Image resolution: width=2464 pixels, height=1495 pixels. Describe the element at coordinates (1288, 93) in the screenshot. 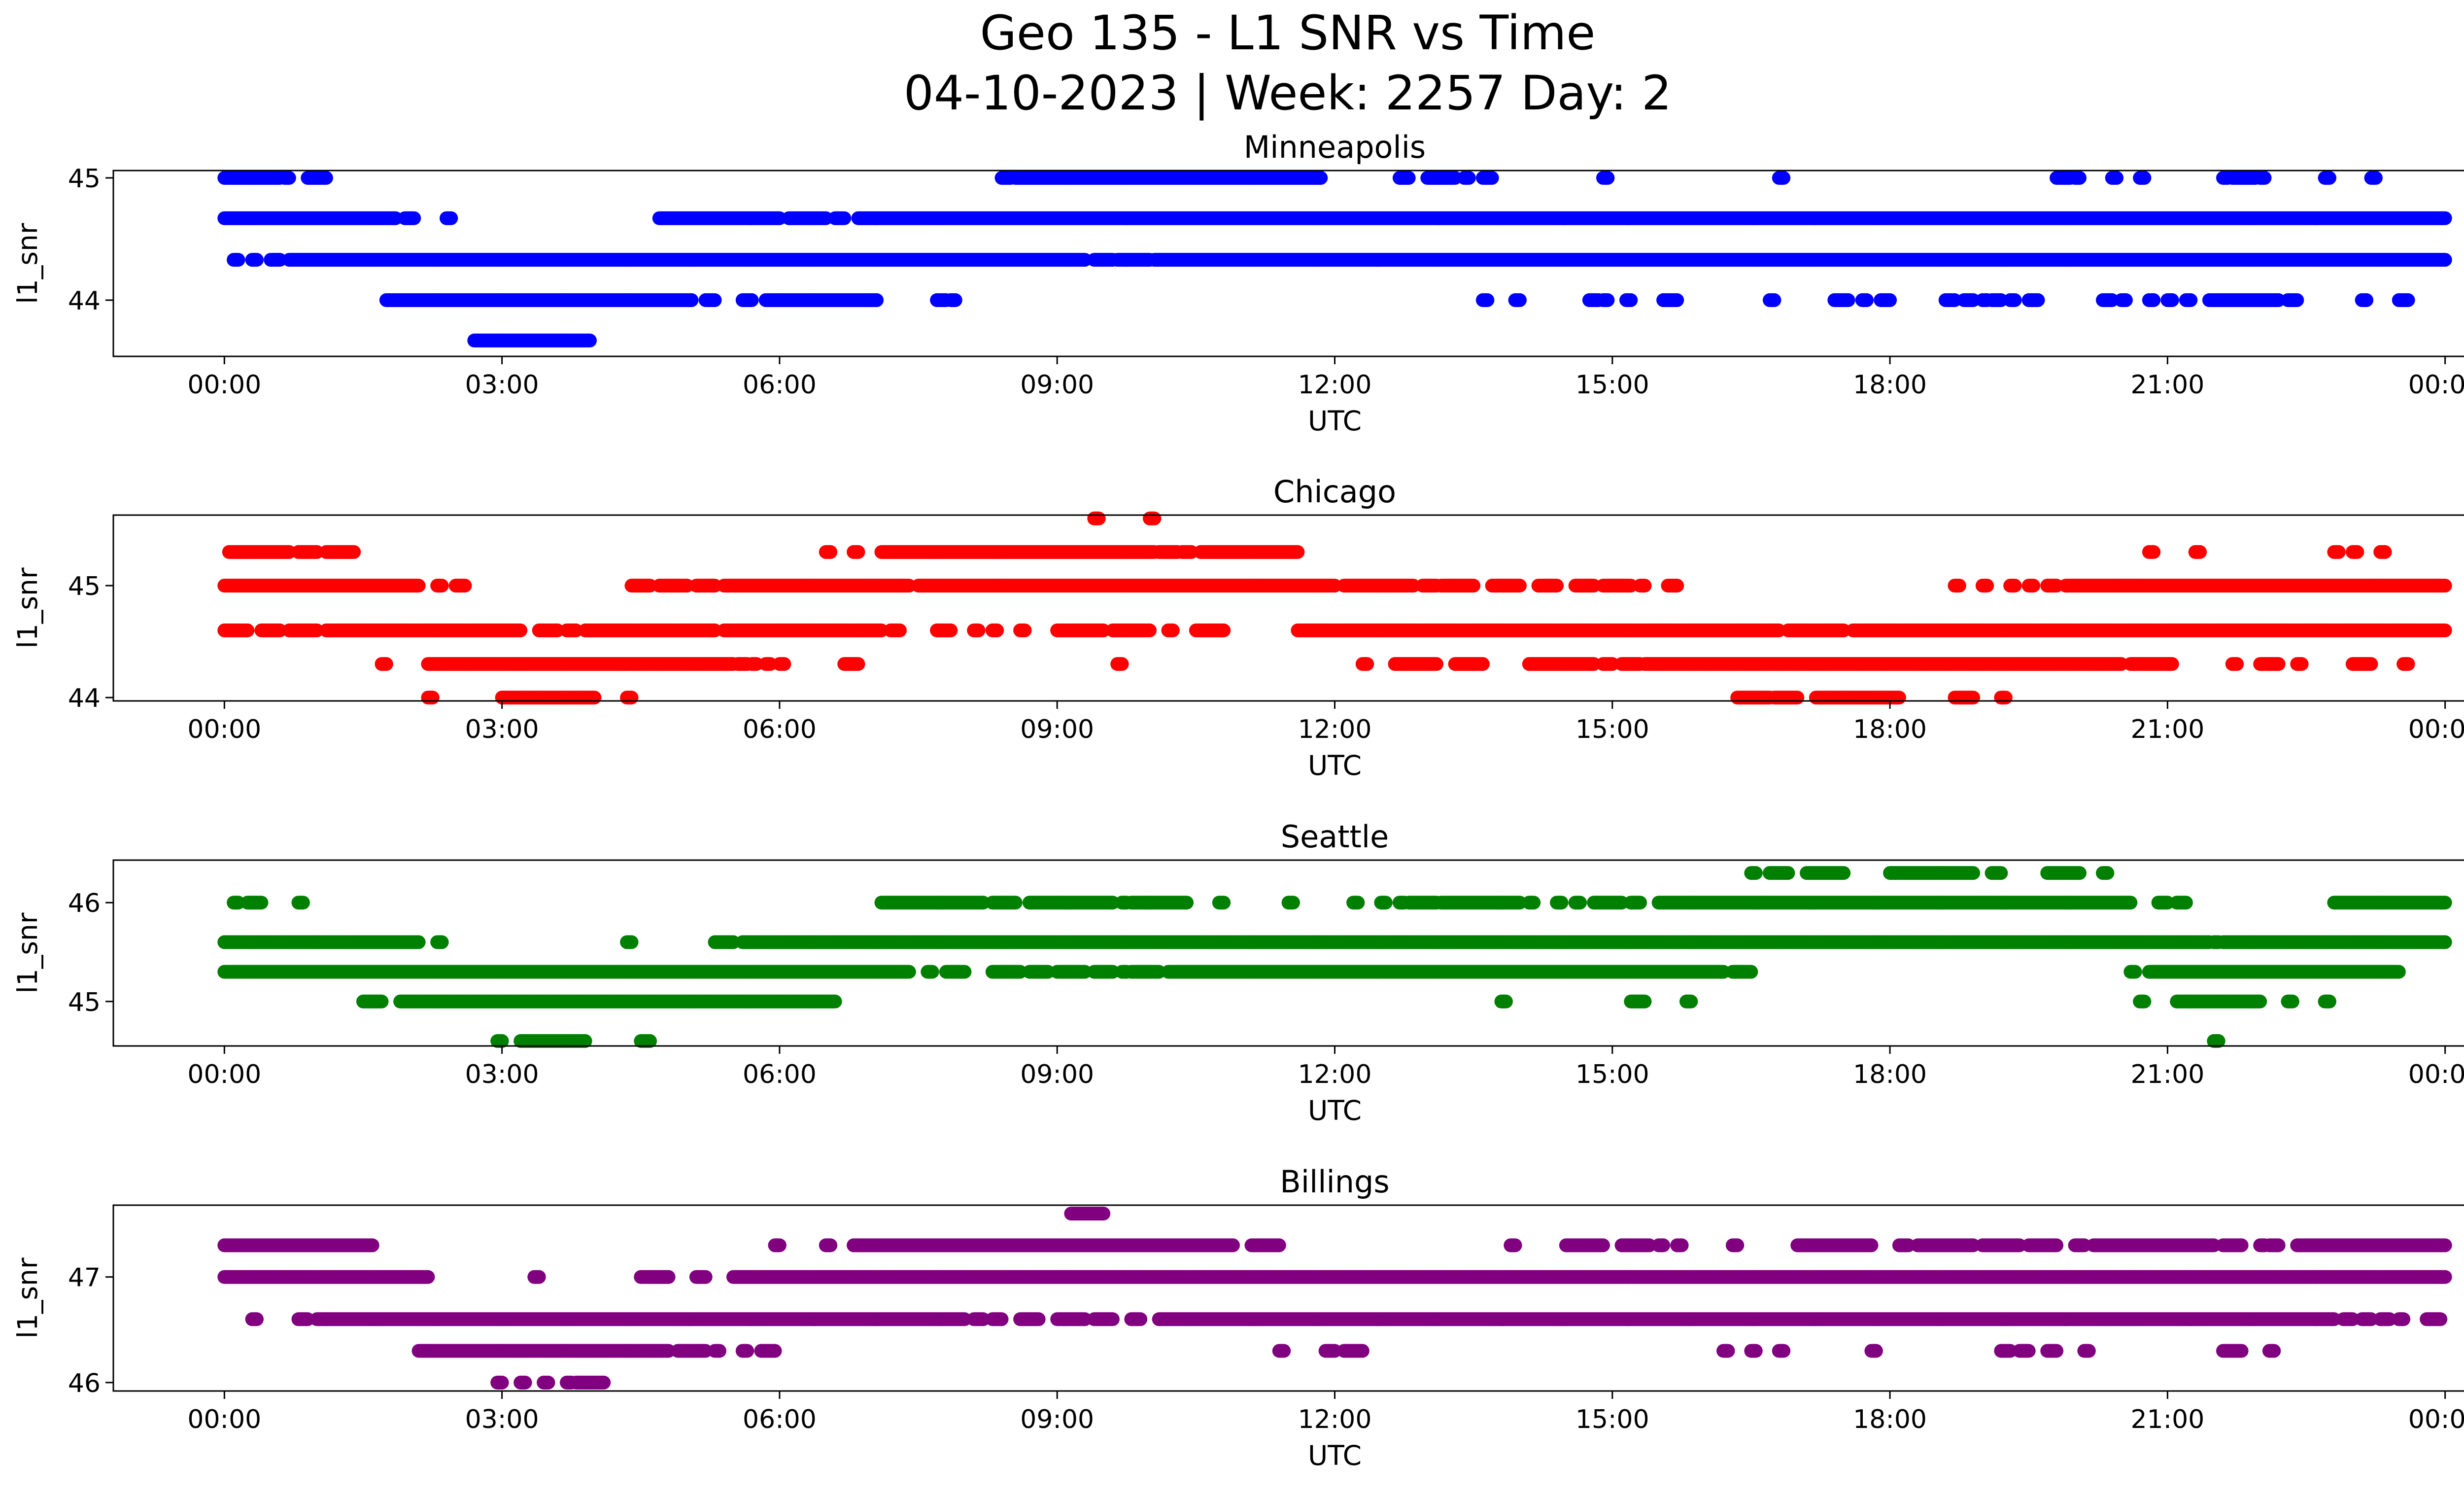

I see `figure-title-line2: 04-10-2023 | Week: 2257 Day: 2` at that location.